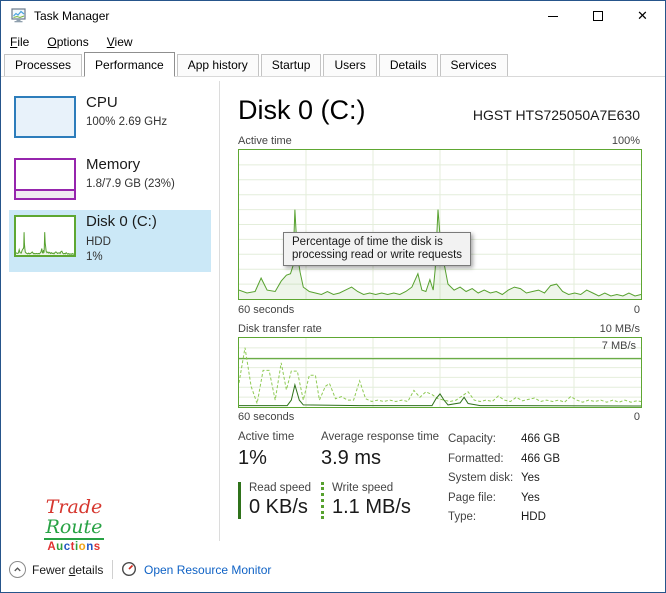  I want to click on panel-separator, so click(219, 311).